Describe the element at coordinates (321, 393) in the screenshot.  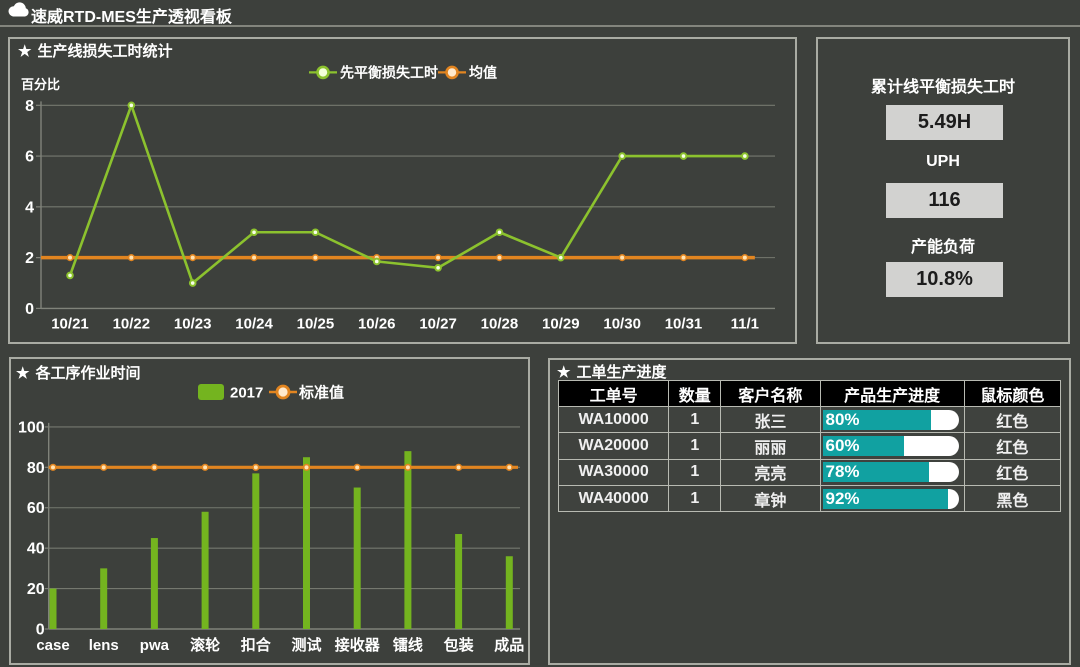
I see `svg-text: 标准值` at that location.